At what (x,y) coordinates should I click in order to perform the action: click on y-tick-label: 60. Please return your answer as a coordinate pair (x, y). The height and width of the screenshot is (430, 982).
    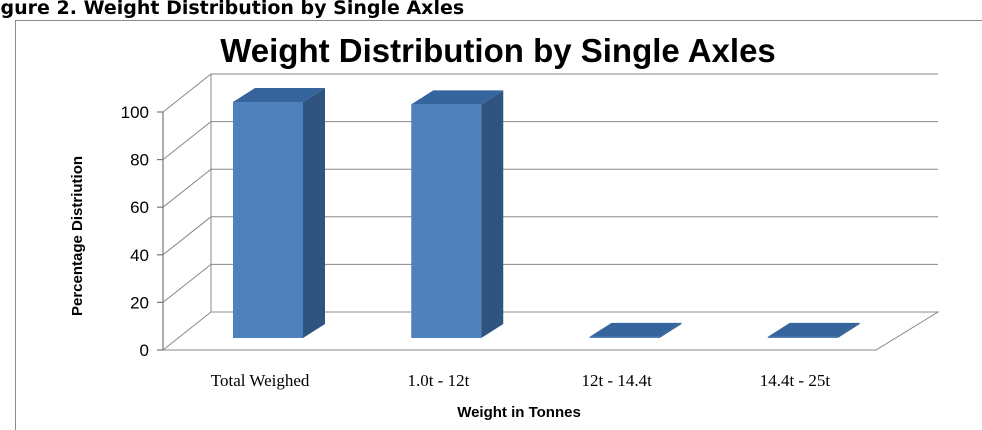
    Looking at the image, I should click on (139, 207).